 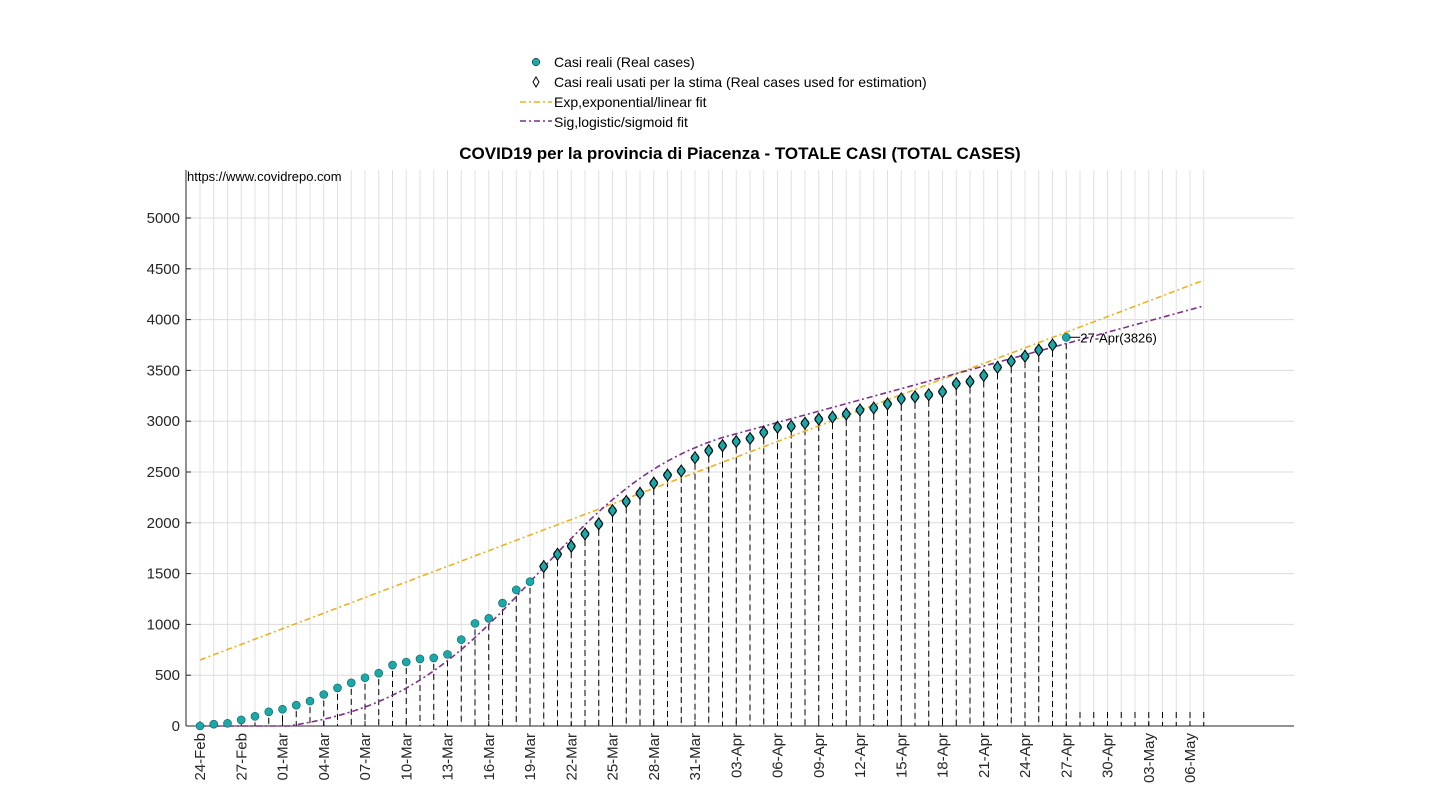 I want to click on x-tick-label: 06-Apr, so click(x=778, y=755).